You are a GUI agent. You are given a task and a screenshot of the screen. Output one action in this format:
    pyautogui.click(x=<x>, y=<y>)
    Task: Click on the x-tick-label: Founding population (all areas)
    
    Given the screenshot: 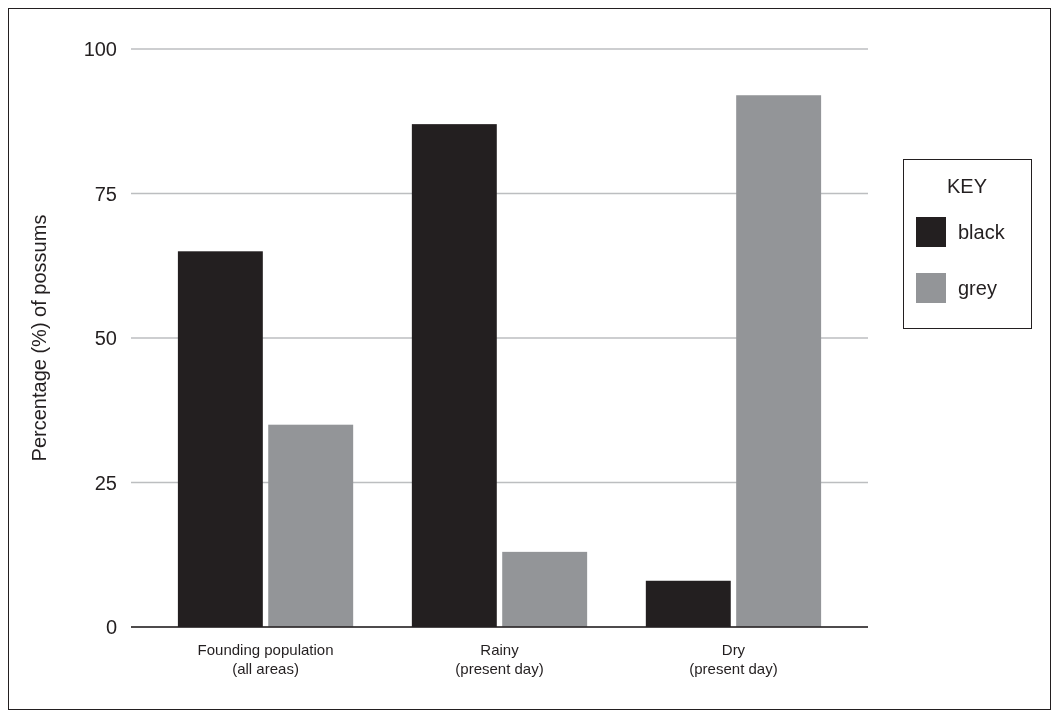 What is the action you would take?
    pyautogui.click(x=265, y=659)
    